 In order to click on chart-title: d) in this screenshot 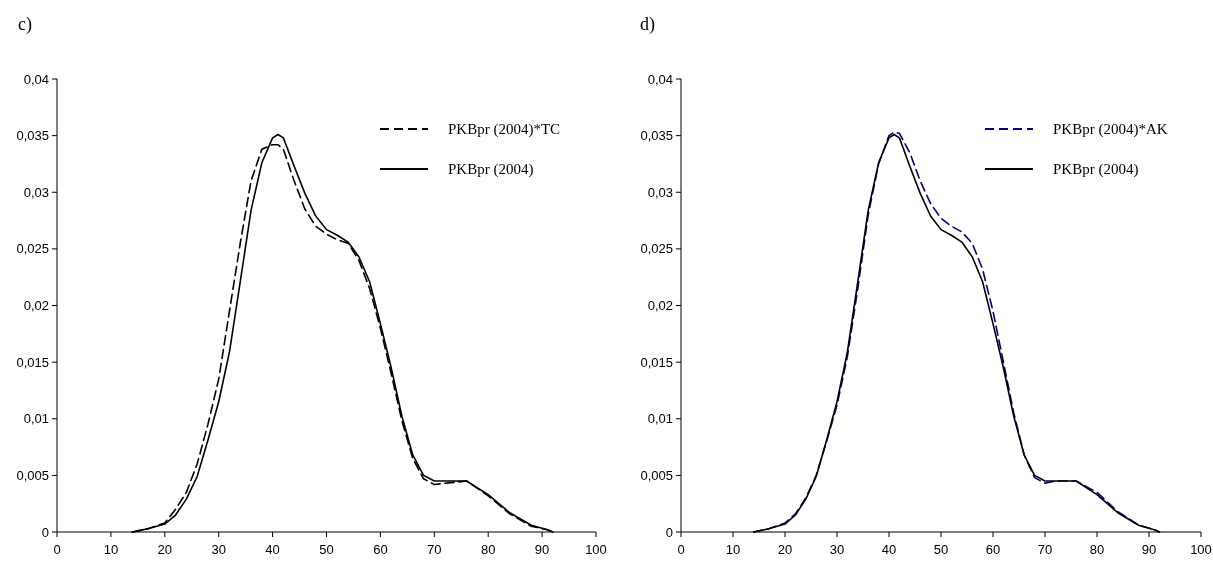, I will do `click(647, 24)`.